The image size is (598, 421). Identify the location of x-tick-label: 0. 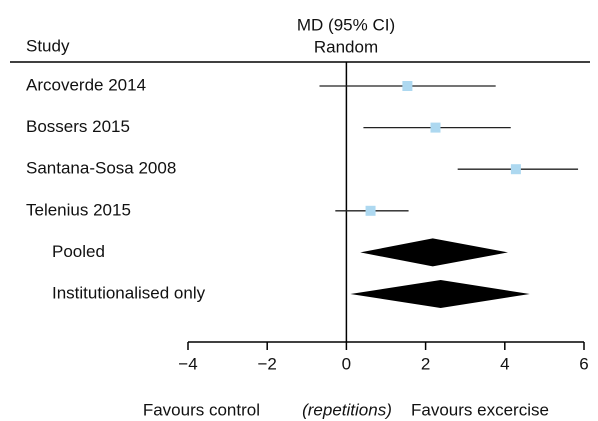
(346, 363).